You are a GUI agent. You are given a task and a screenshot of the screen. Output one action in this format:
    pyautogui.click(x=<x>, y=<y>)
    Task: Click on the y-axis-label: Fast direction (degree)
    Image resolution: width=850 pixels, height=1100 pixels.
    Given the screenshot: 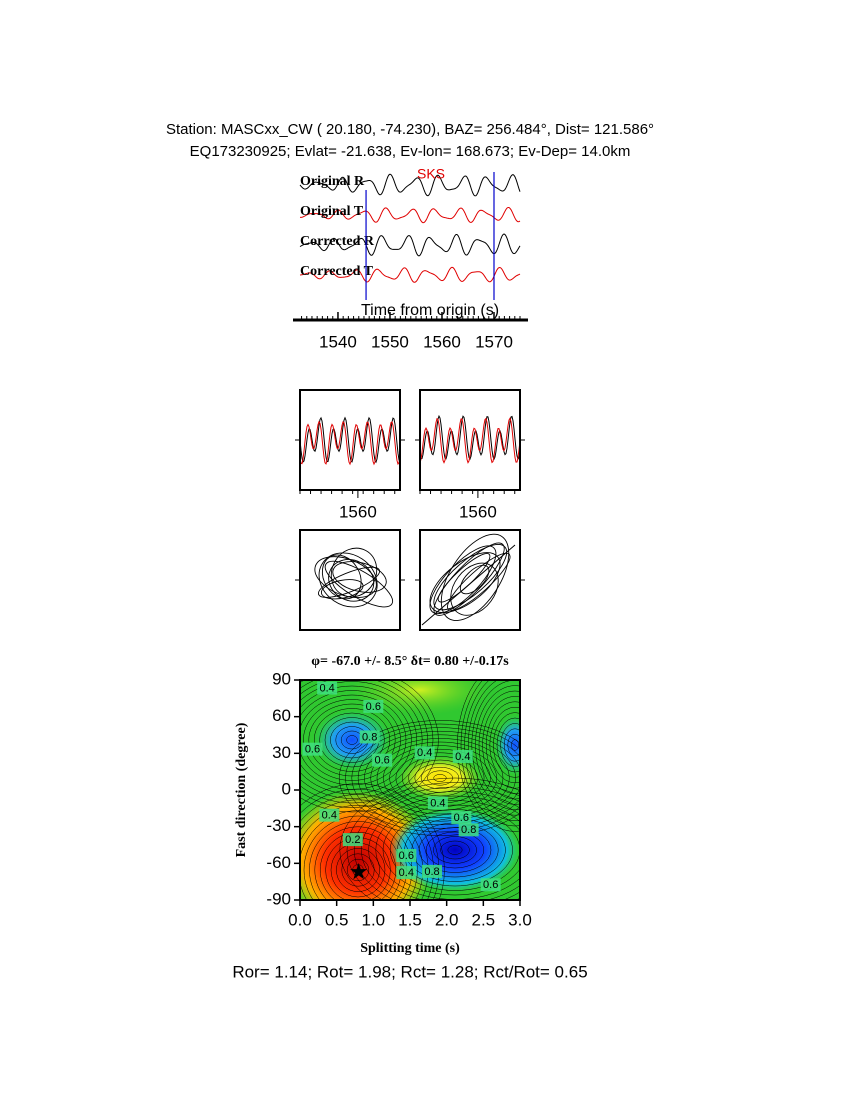 What is the action you would take?
    pyautogui.click(x=241, y=789)
    